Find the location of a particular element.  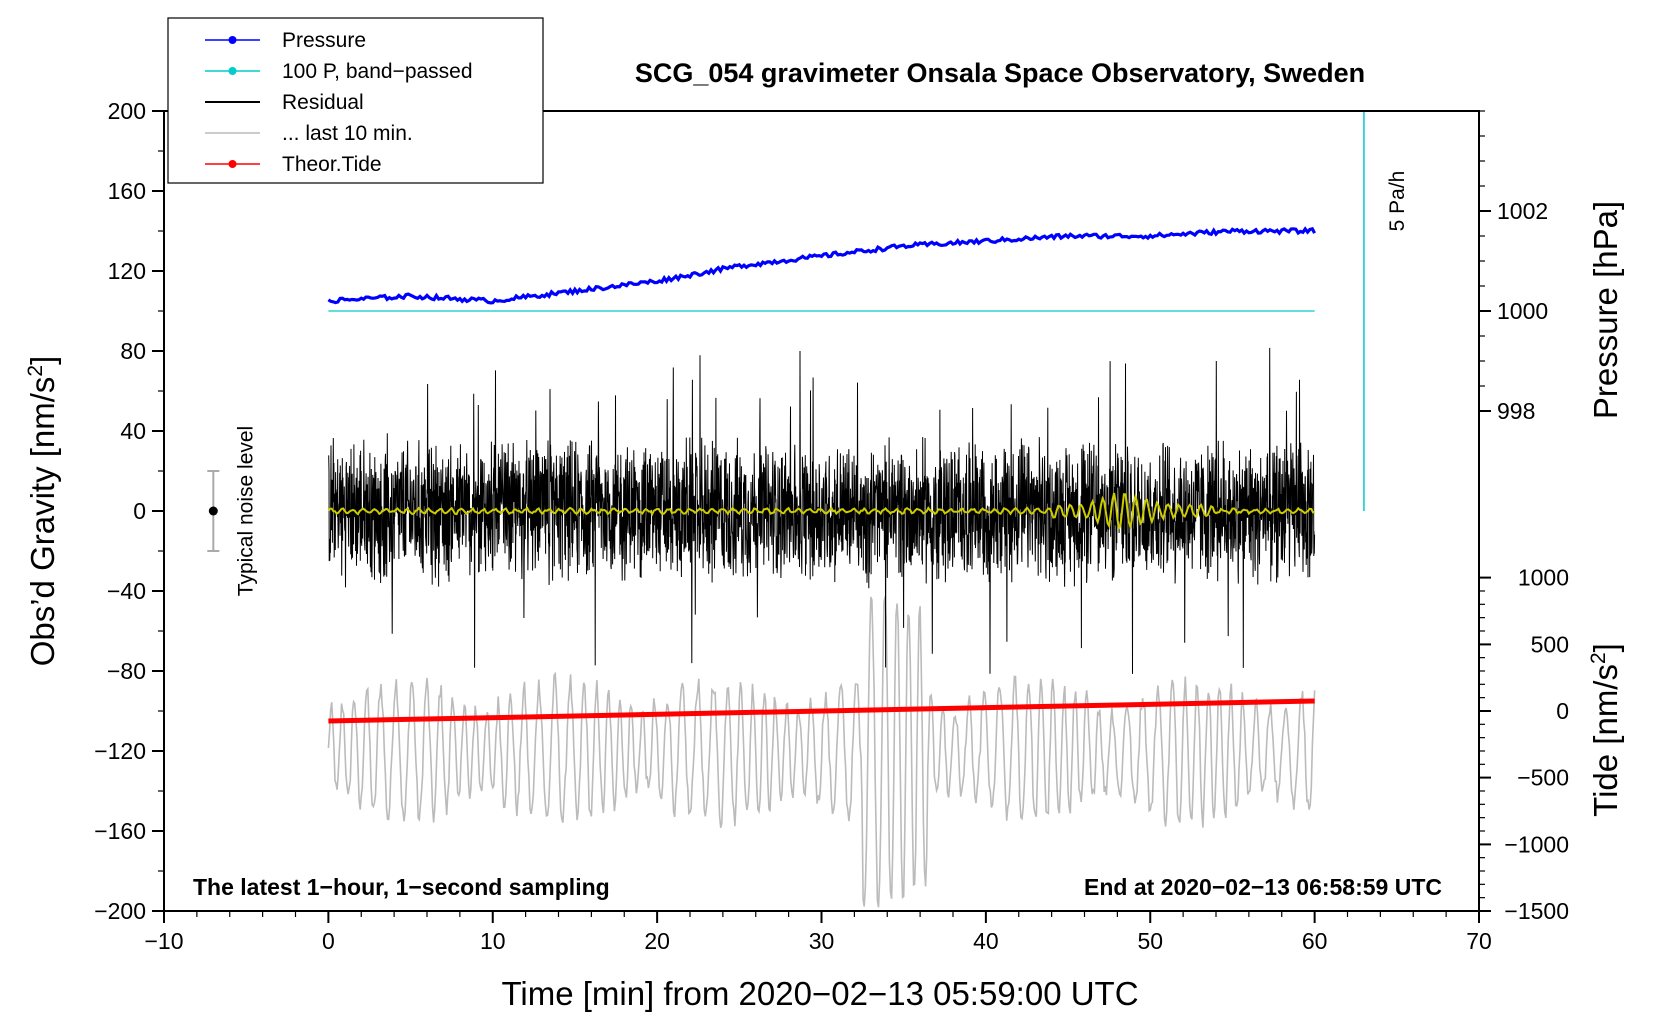

x-tick-label: 10 is located at coordinates (493, 941).